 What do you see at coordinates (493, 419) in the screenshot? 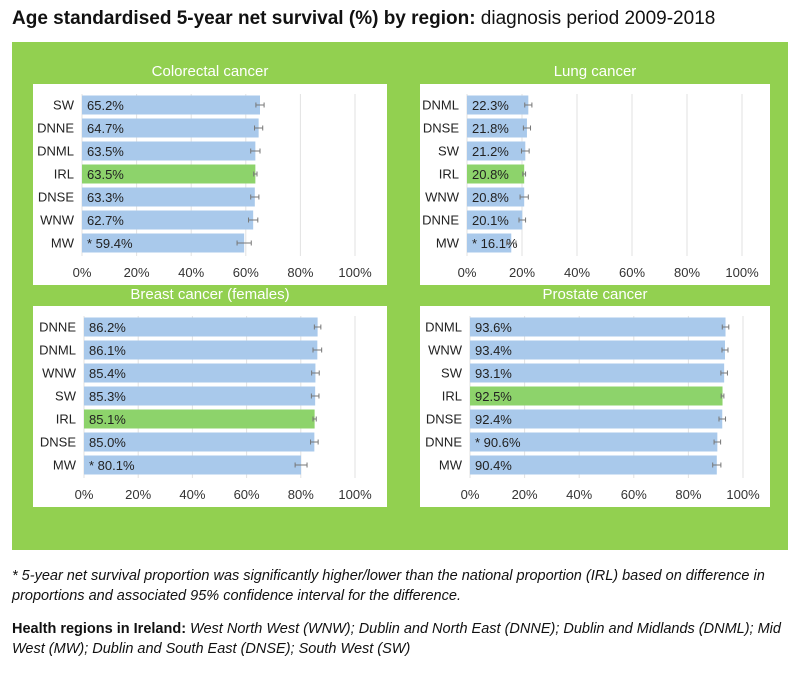
I see `value-label: 92.4%` at bounding box center [493, 419].